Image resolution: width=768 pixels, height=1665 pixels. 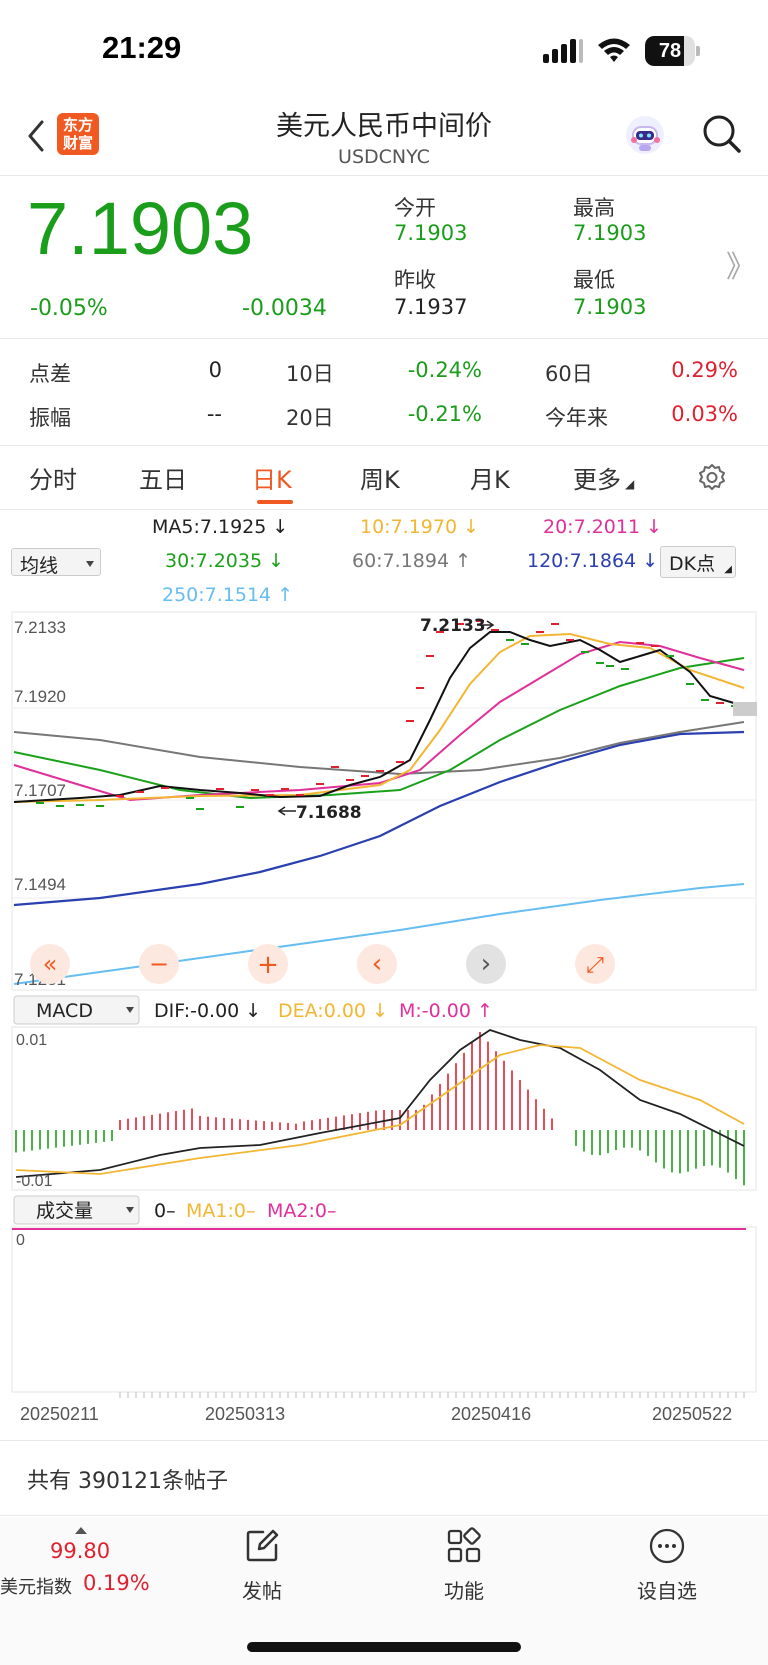 What do you see at coordinates (667, 1591) in the screenshot?
I see `watch-label: 设自选` at bounding box center [667, 1591].